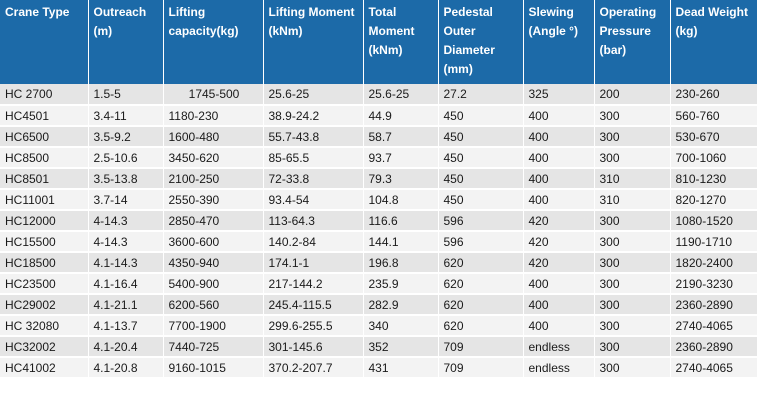 This screenshot has height=400, width=758. Describe the element at coordinates (713, 137) in the screenshot. I see `table-cell: 530-670` at that location.